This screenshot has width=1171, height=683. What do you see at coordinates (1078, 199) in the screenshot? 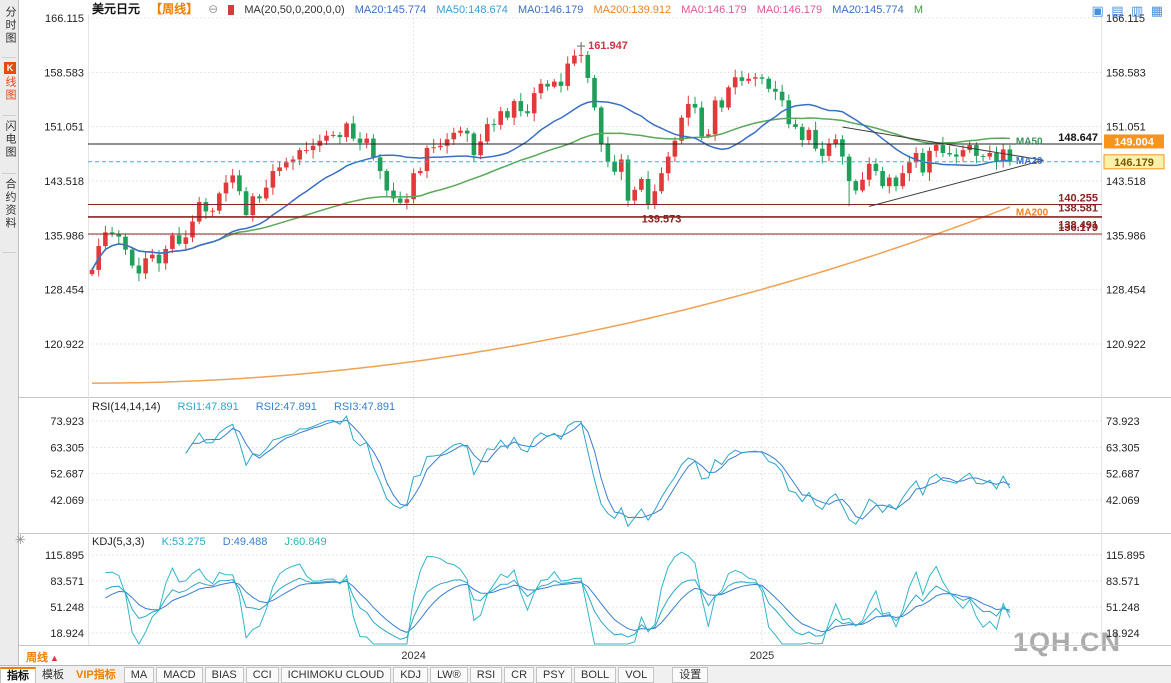
I see `svg-text: 140.255` at bounding box center [1078, 199].